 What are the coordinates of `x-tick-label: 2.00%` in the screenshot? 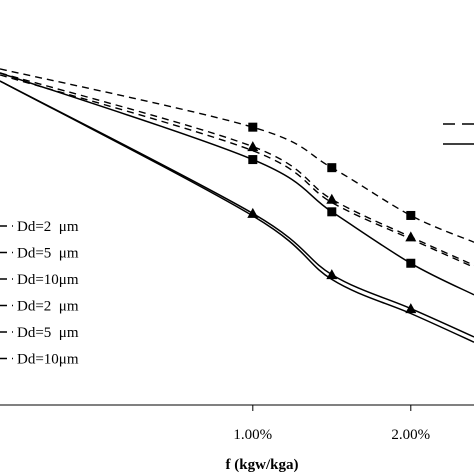 It's located at (410, 435).